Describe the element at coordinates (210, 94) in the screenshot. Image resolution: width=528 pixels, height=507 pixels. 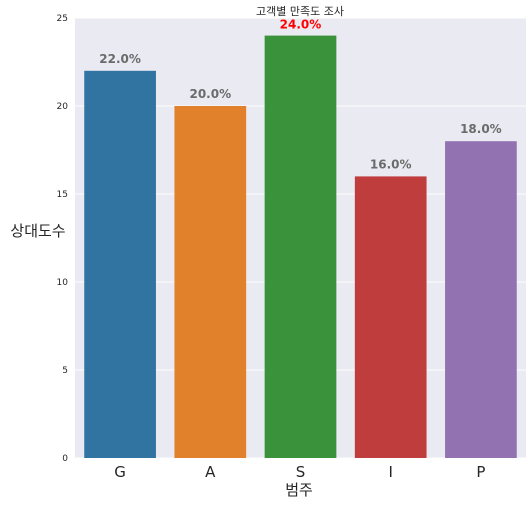
I see `data-label-a: 20.0%` at that location.